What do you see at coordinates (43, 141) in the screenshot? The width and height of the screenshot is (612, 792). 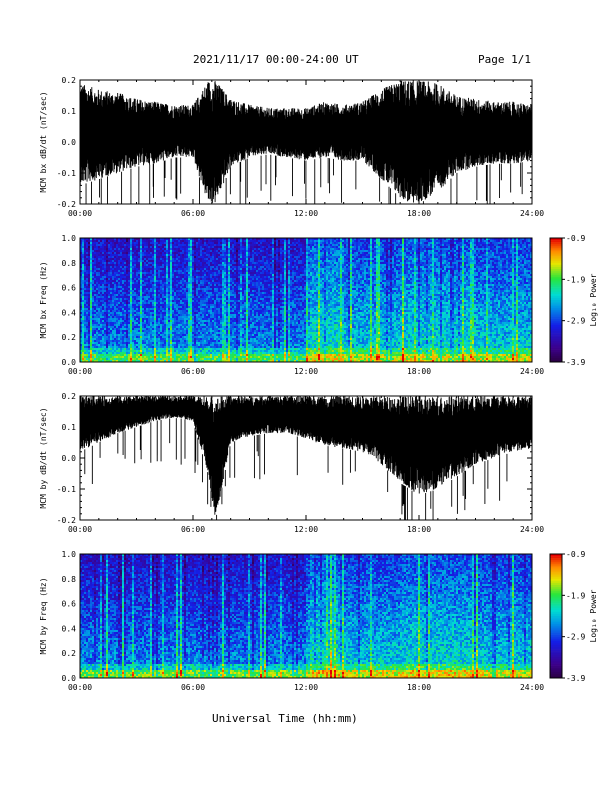 I see `y-axis-label: MCM bx dB/dt (nT/sec)` at bounding box center [43, 141].